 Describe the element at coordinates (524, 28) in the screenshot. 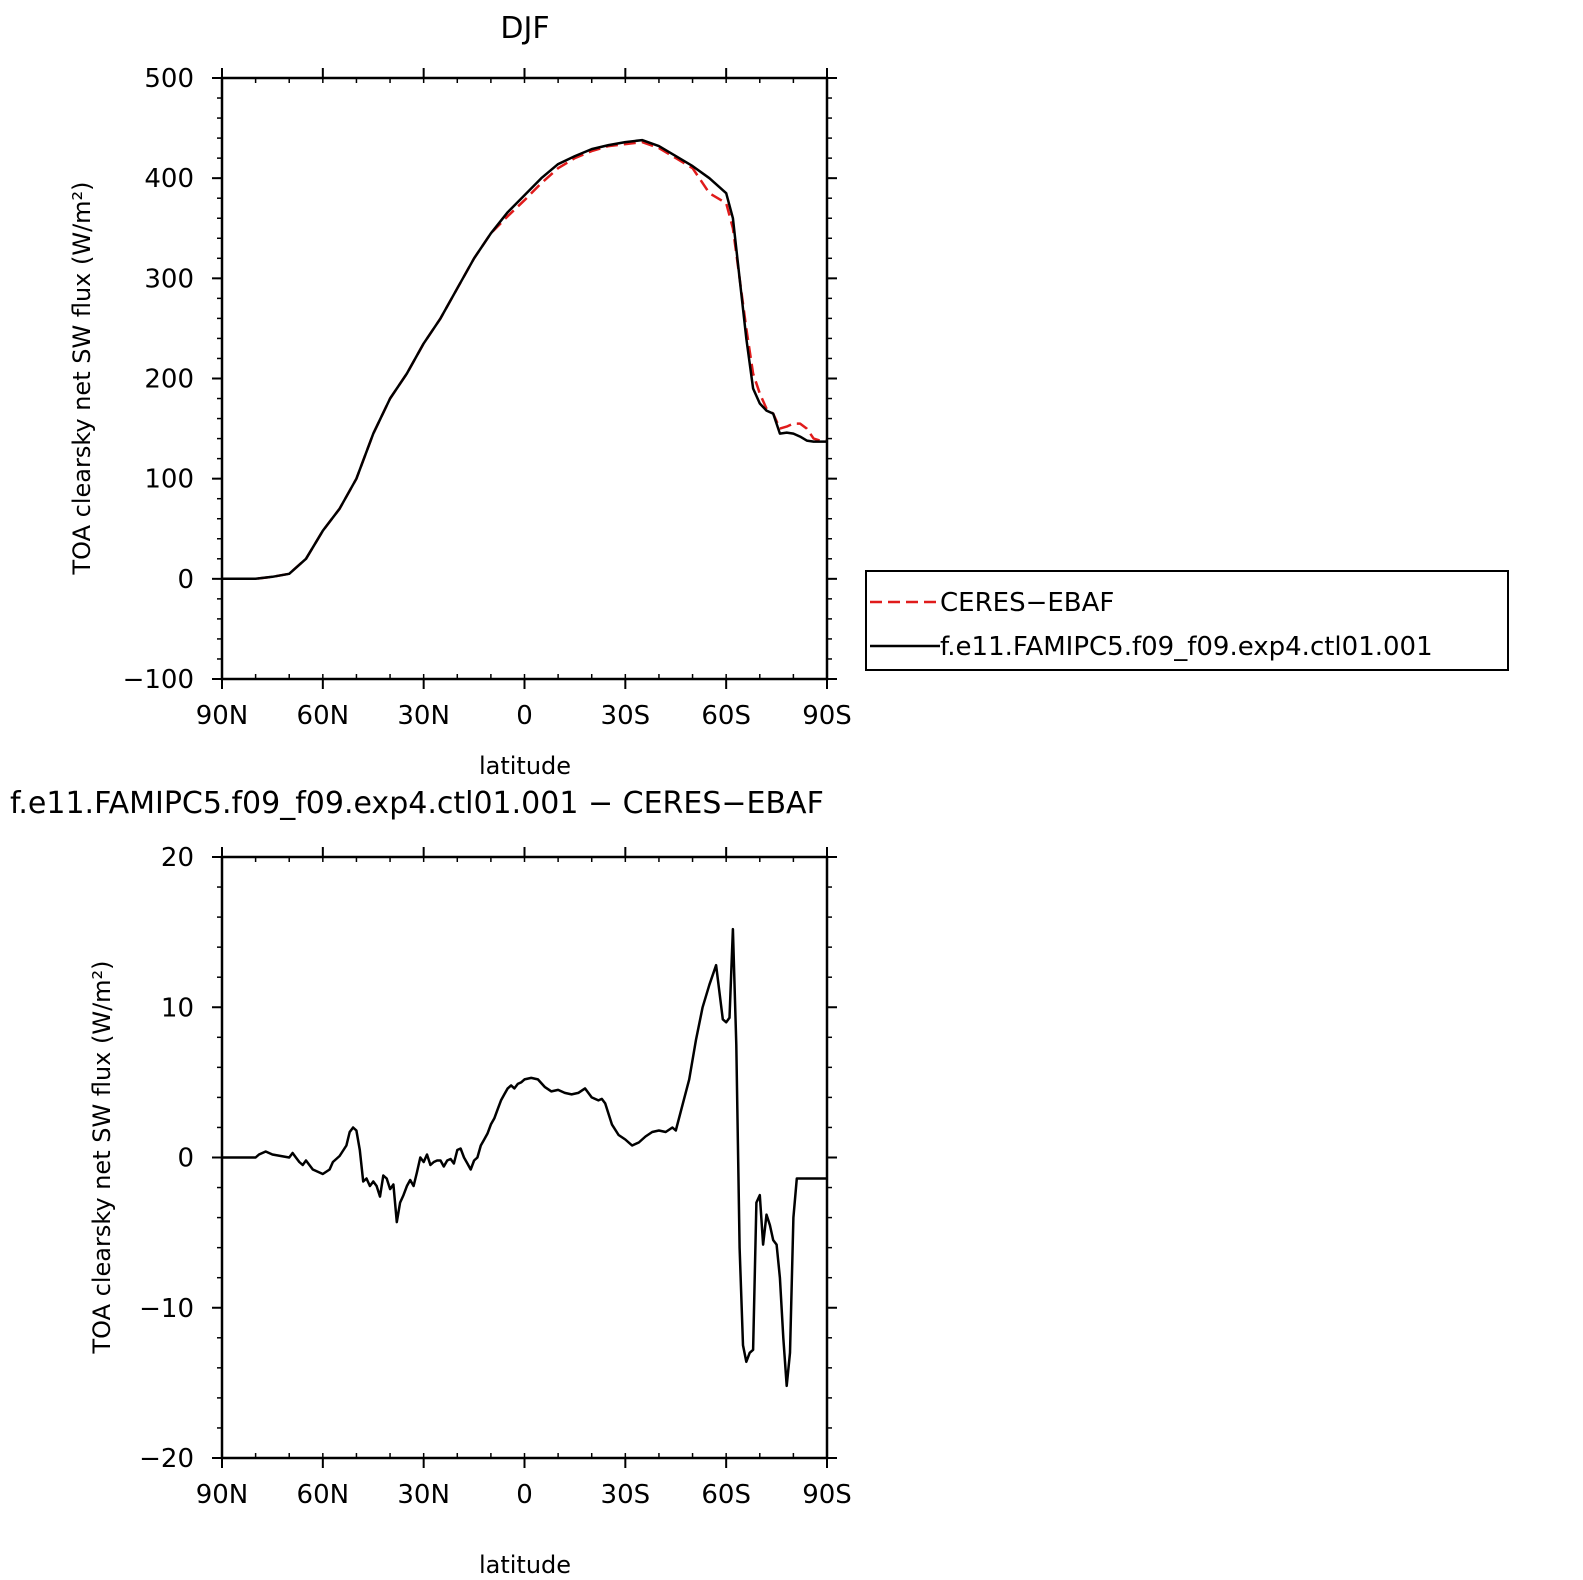

I see `top-plot-title: DJF` at that location.